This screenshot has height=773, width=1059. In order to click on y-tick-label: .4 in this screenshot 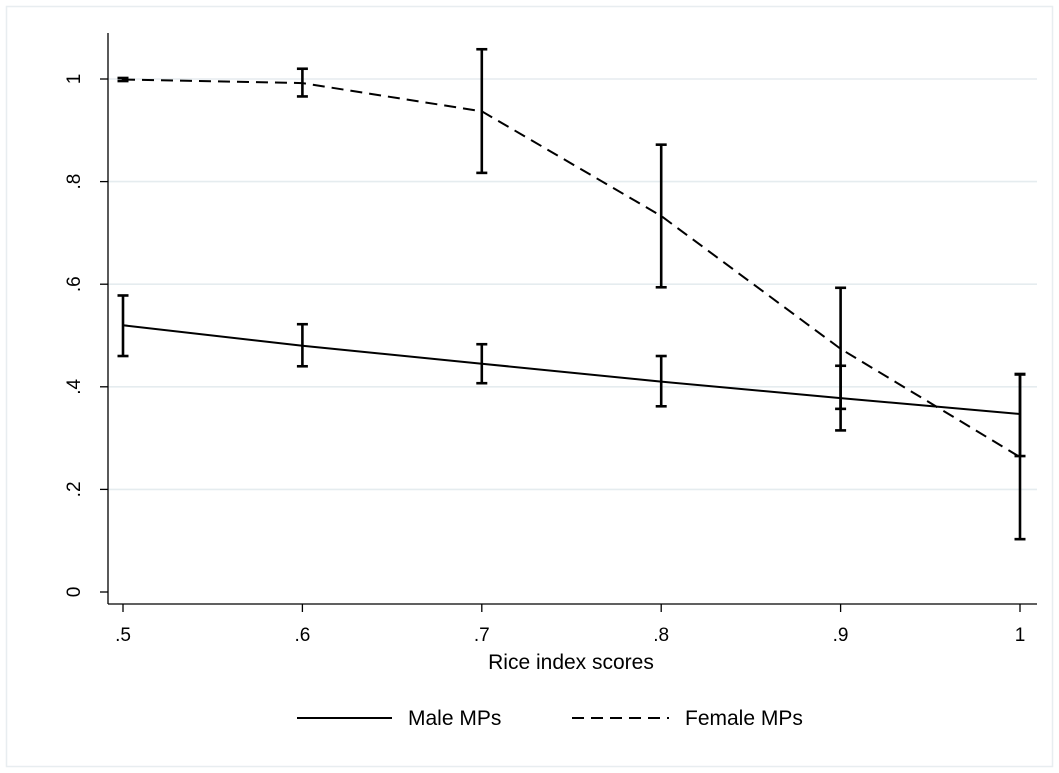, I will do `click(74, 386)`.